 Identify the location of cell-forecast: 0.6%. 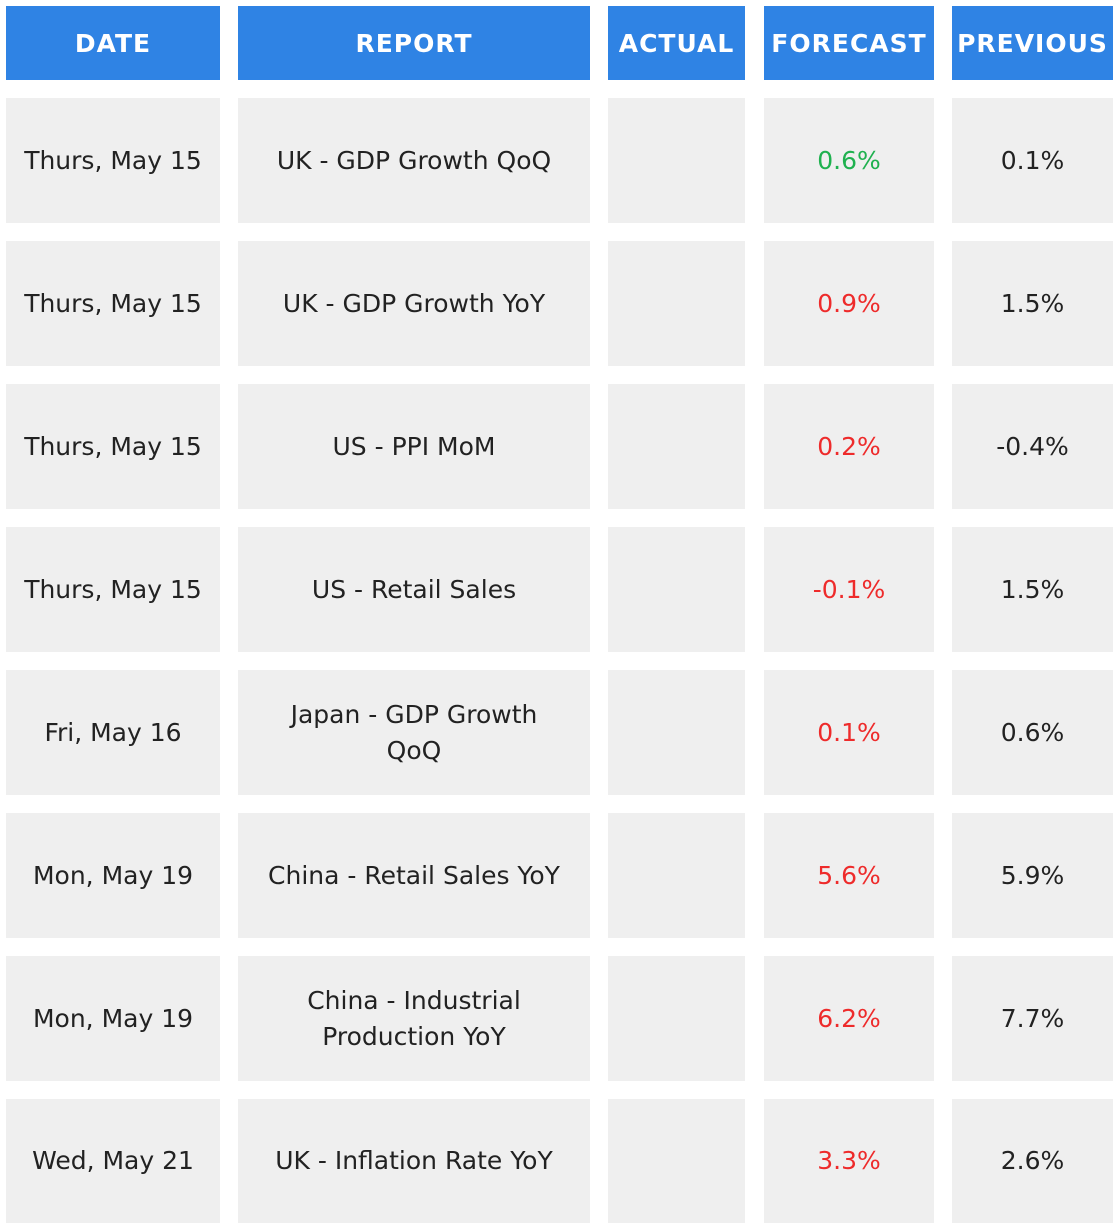
(849, 160).